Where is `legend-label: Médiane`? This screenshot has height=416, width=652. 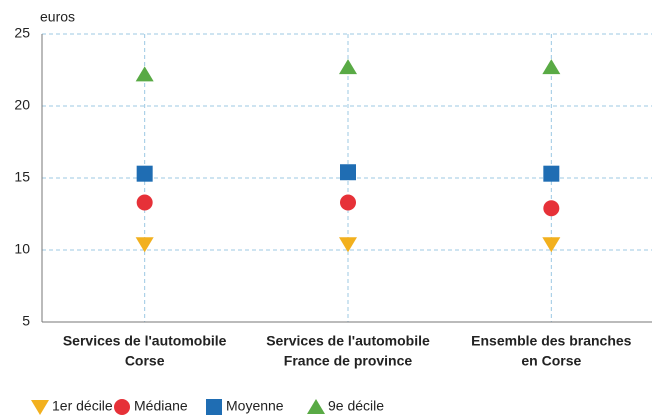 legend-label: Médiane is located at coordinates (161, 406).